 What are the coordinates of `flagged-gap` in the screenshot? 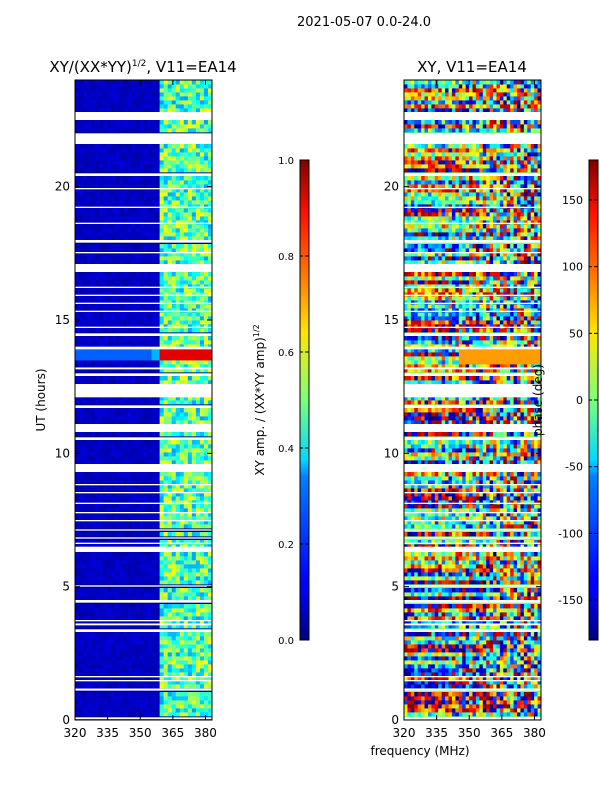 It's located at (143, 268).